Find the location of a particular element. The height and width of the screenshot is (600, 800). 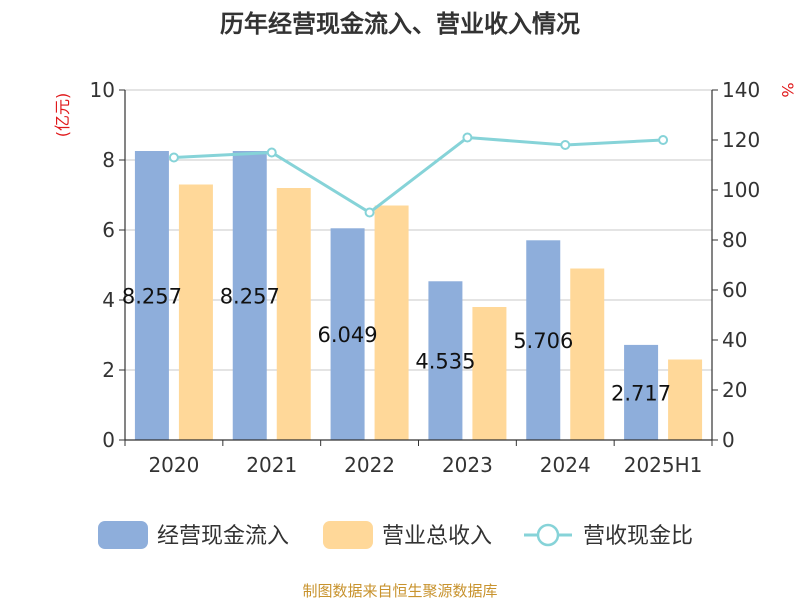

x-tick-label: 2021 is located at coordinates (271, 465).